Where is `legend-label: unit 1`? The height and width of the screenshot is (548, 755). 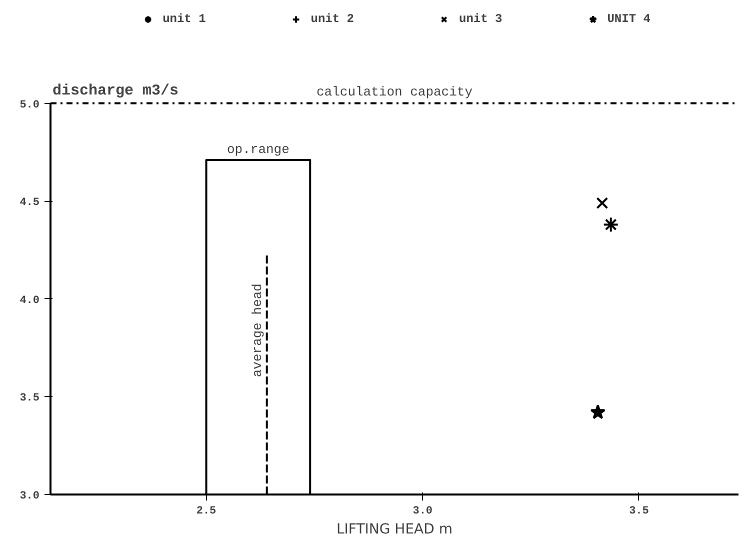 legend-label: unit 1 is located at coordinates (184, 19).